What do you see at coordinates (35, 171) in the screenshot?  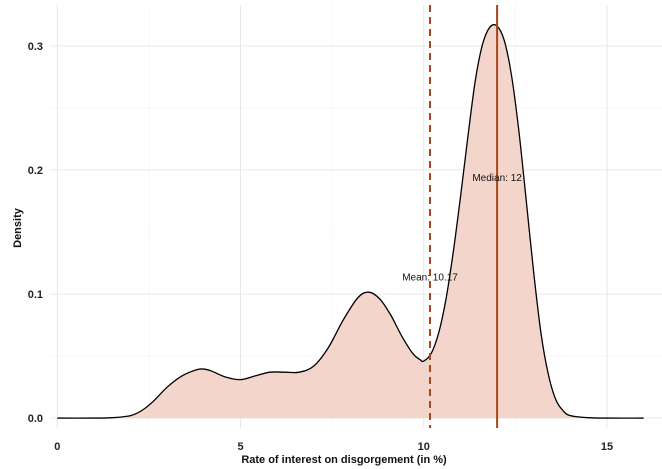 I see `y-tick-label: 0.2` at bounding box center [35, 171].